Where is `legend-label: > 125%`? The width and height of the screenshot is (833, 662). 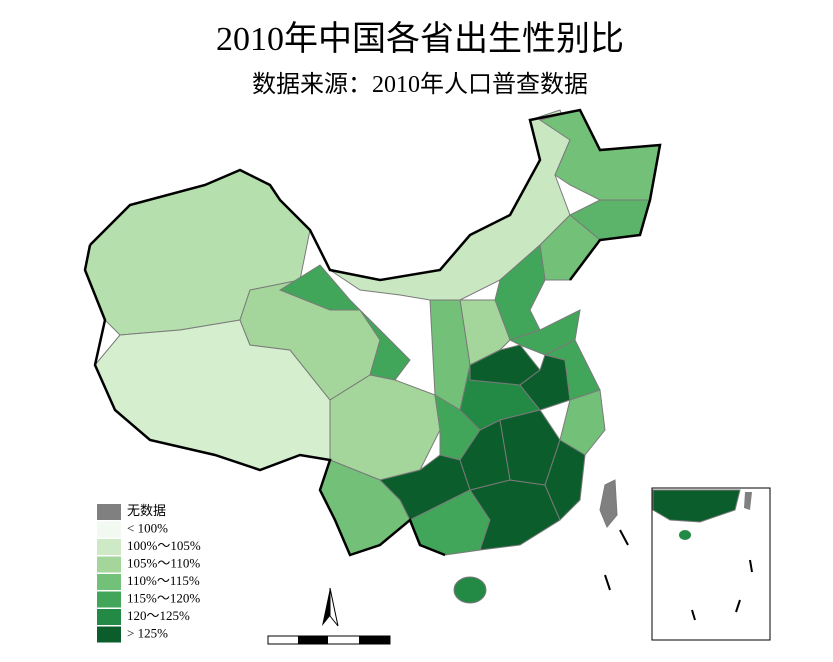
legend-label: > 125% is located at coordinates (147, 632).